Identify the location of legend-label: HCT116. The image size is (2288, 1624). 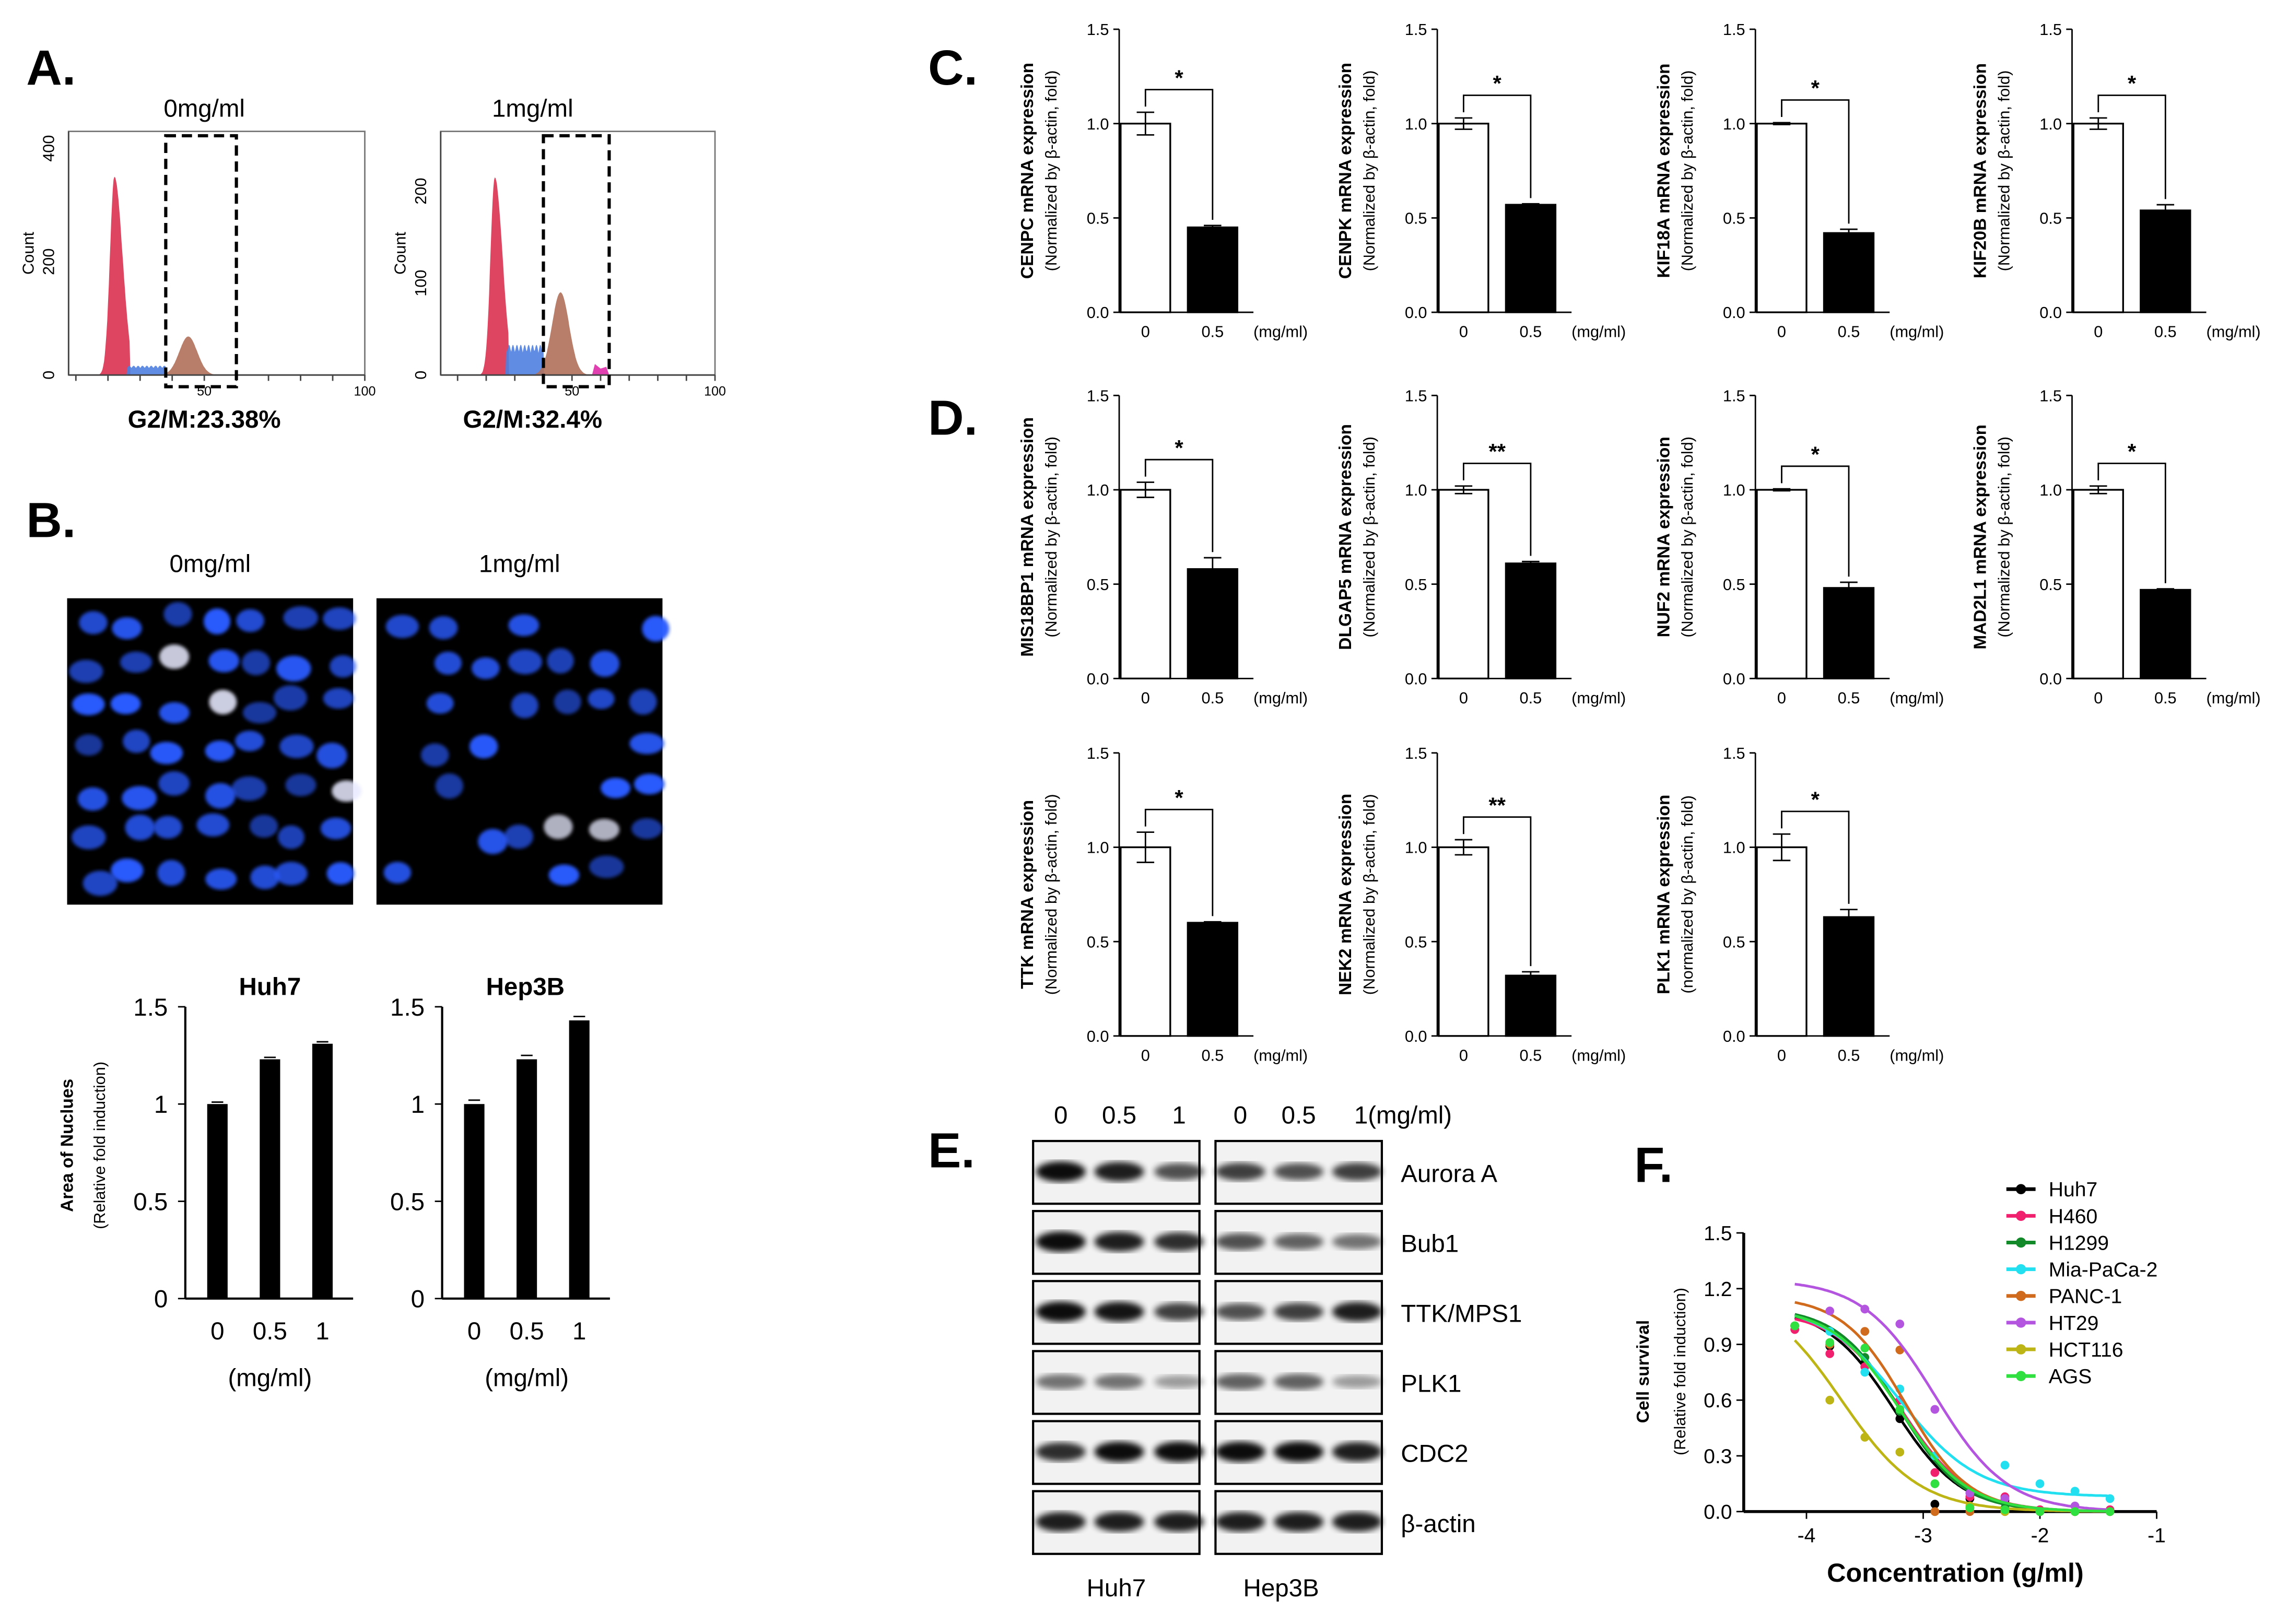
(2086, 1350).